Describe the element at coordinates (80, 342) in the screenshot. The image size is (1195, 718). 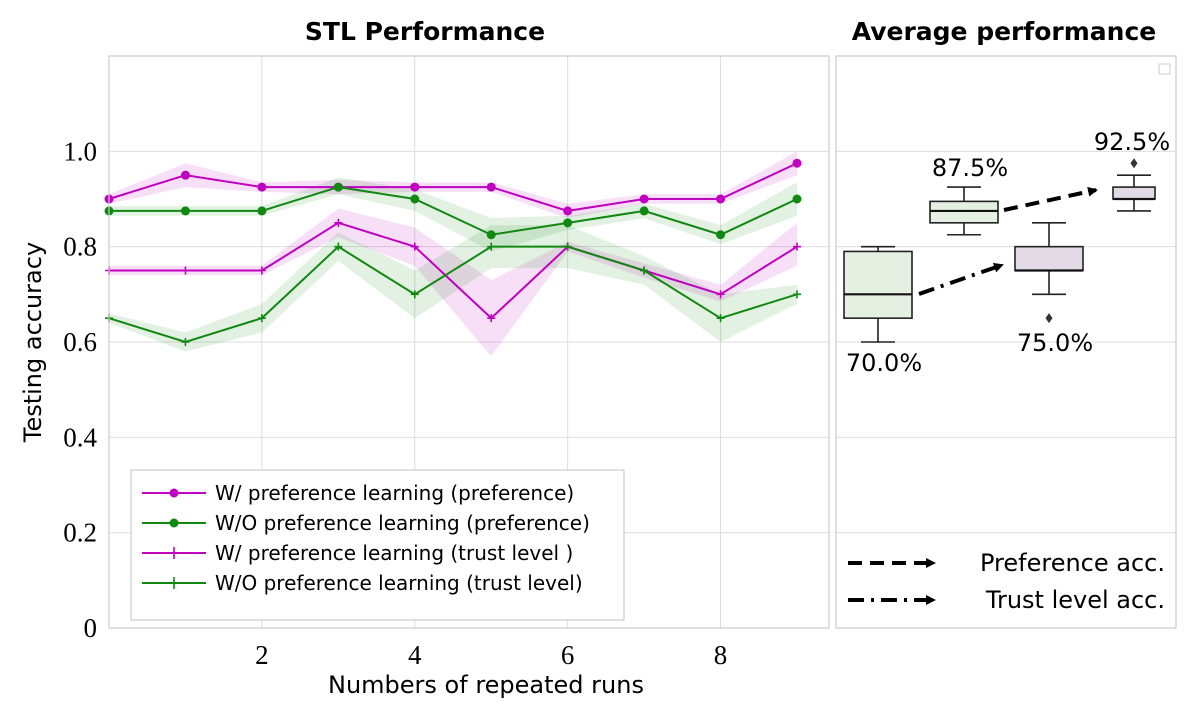
I see `y-tick-label: 0.6` at that location.